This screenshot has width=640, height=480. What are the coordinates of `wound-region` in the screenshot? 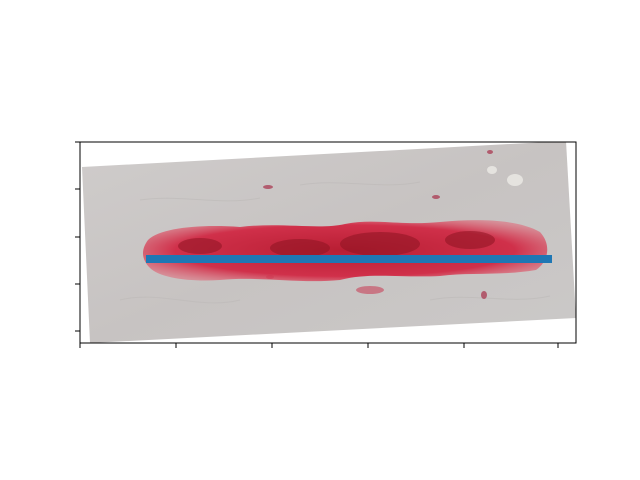 It's located at (345, 251).